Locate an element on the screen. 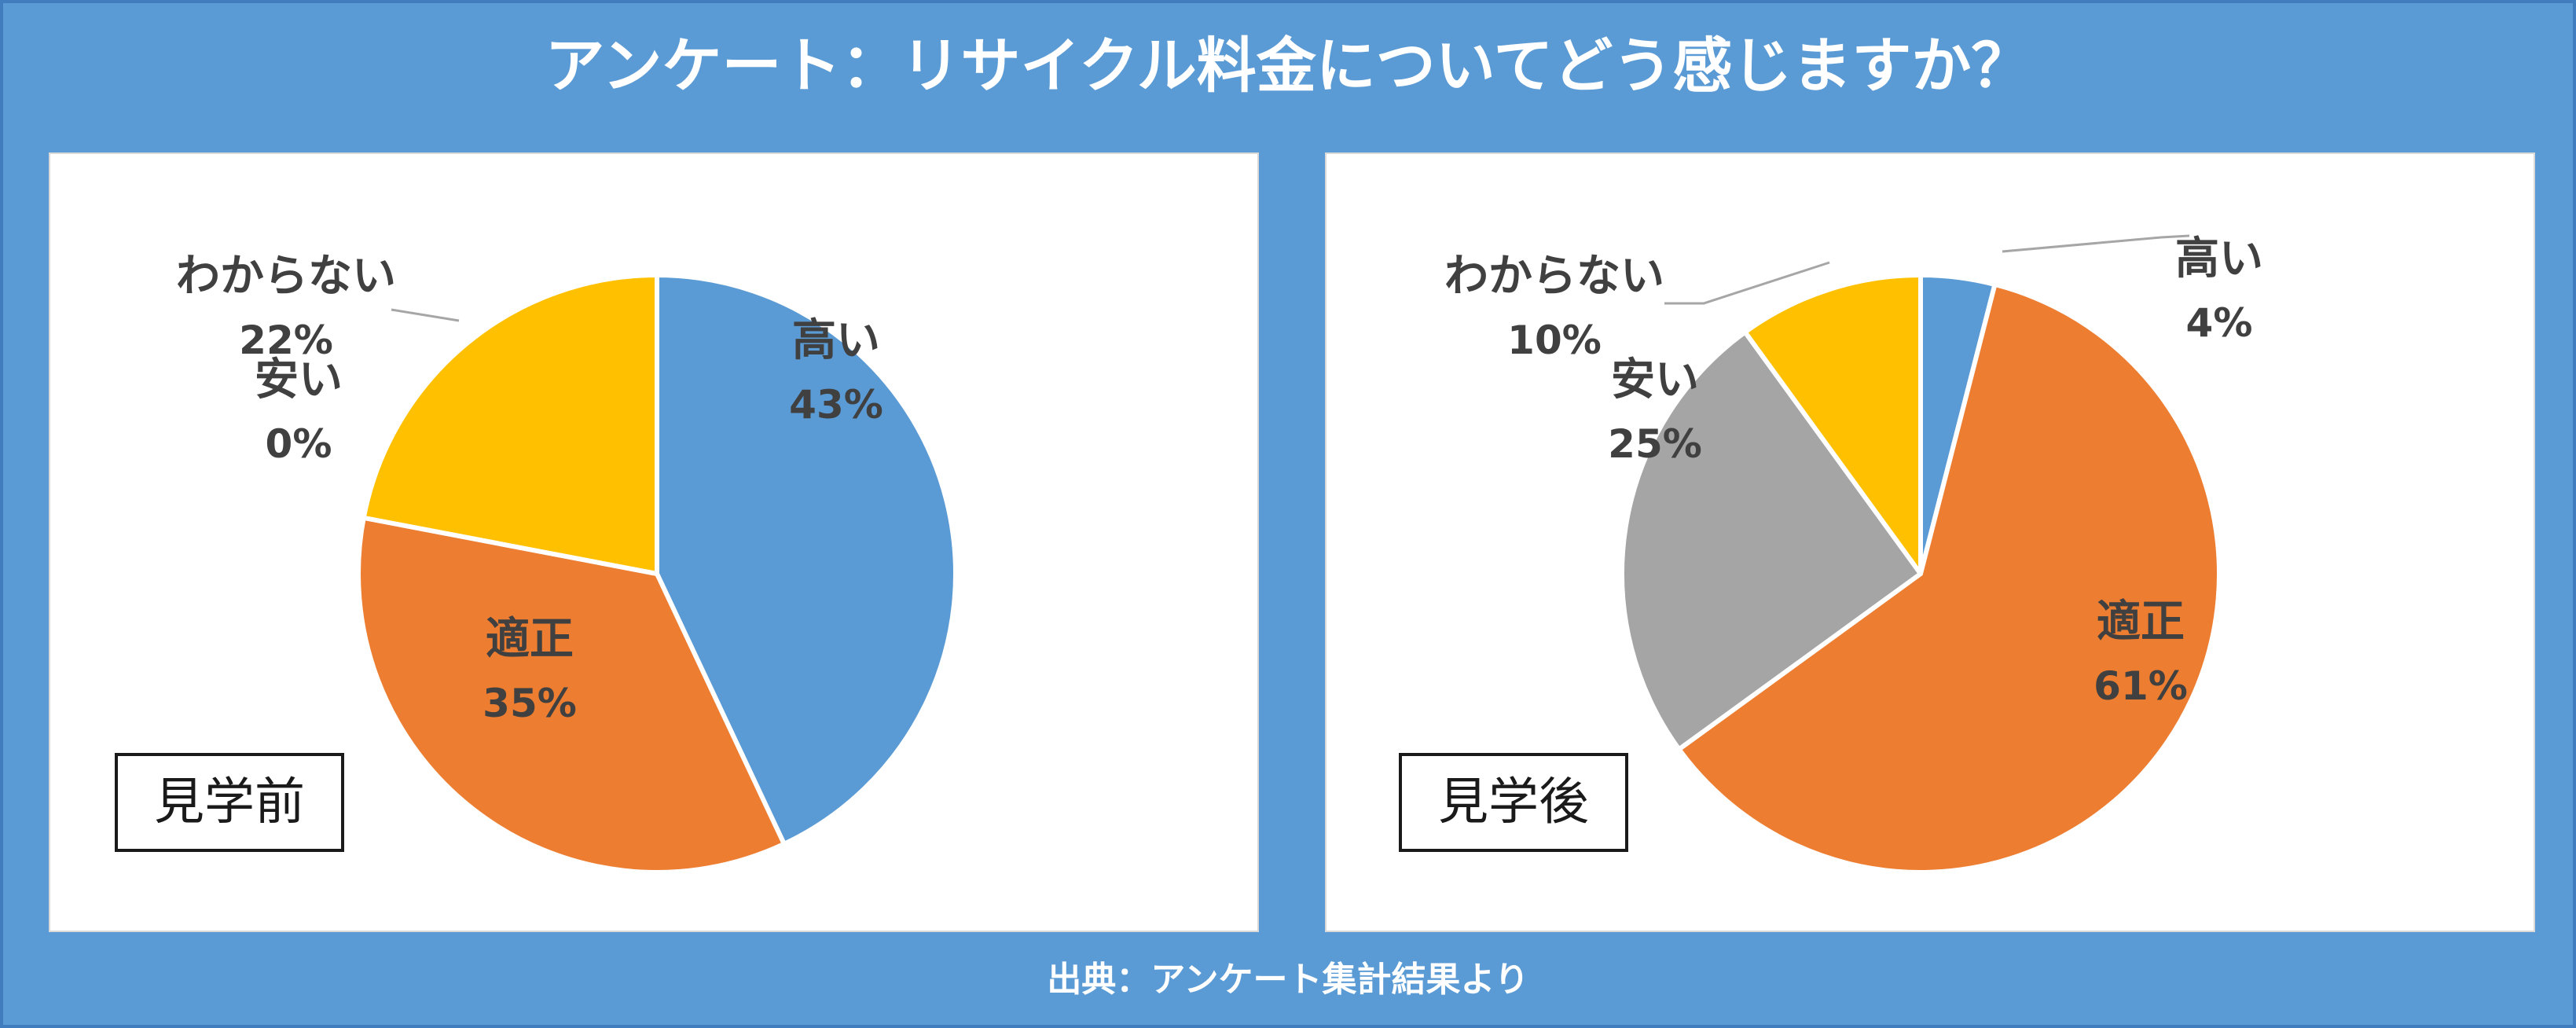 This screenshot has height=1028, width=2576. pie-slice-before-unsure is located at coordinates (510, 424).